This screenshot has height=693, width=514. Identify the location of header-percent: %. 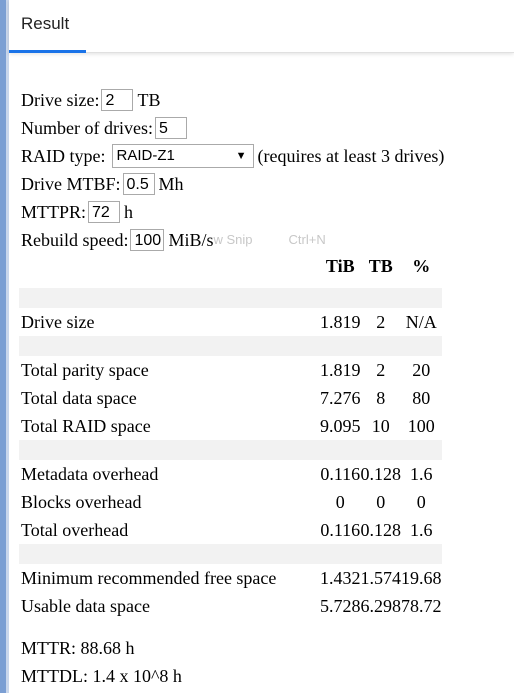
(421, 265).